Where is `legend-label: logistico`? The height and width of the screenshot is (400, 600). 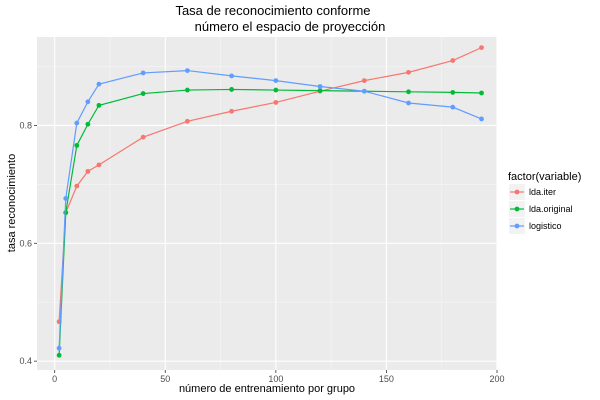 legend-label: logistico is located at coordinates (545, 226).